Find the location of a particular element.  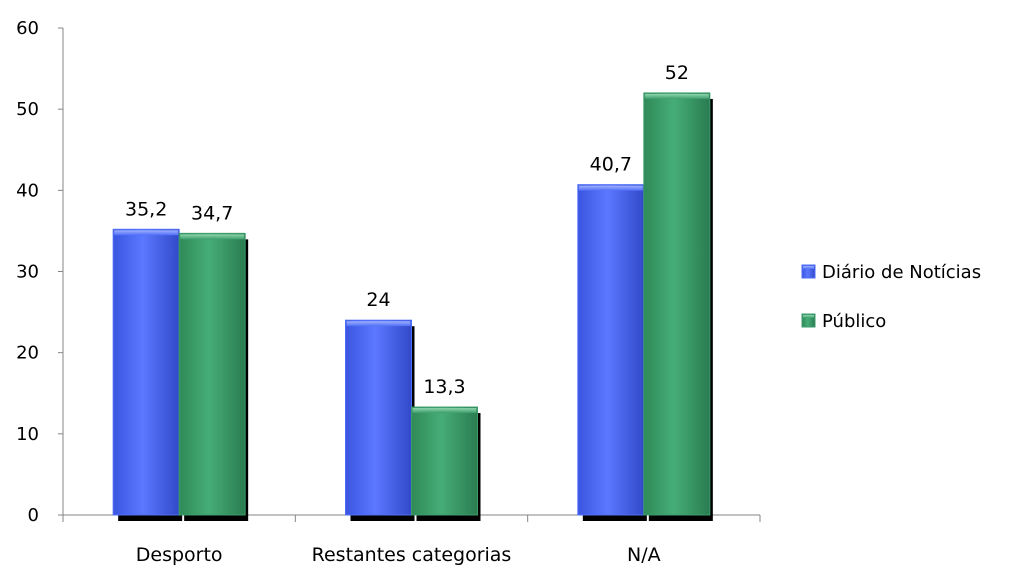

y-tick-label: 0 is located at coordinates (33, 515).